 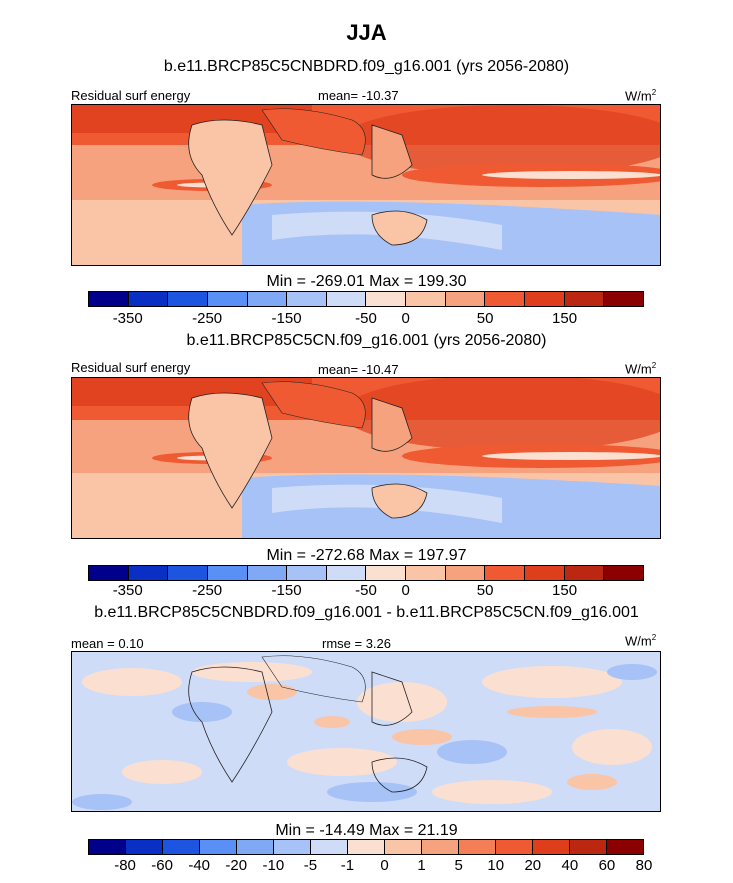 I want to click on colorbar-tick-label: 60, so click(x=607, y=865).